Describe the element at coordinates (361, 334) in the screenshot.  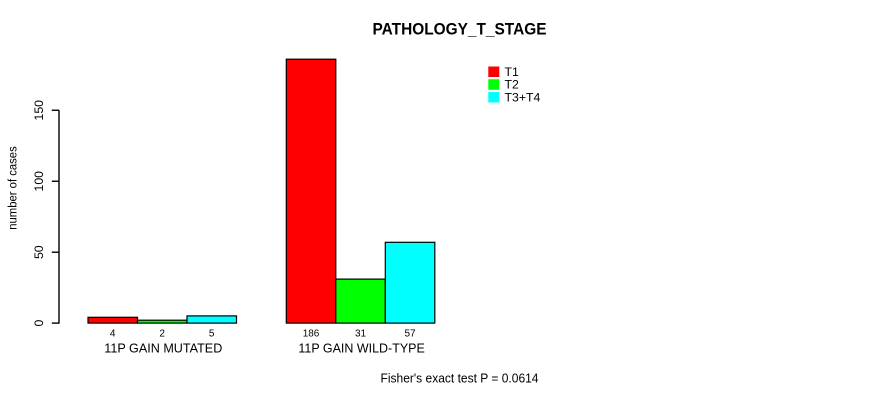
I see `svg-text: 31` at that location.